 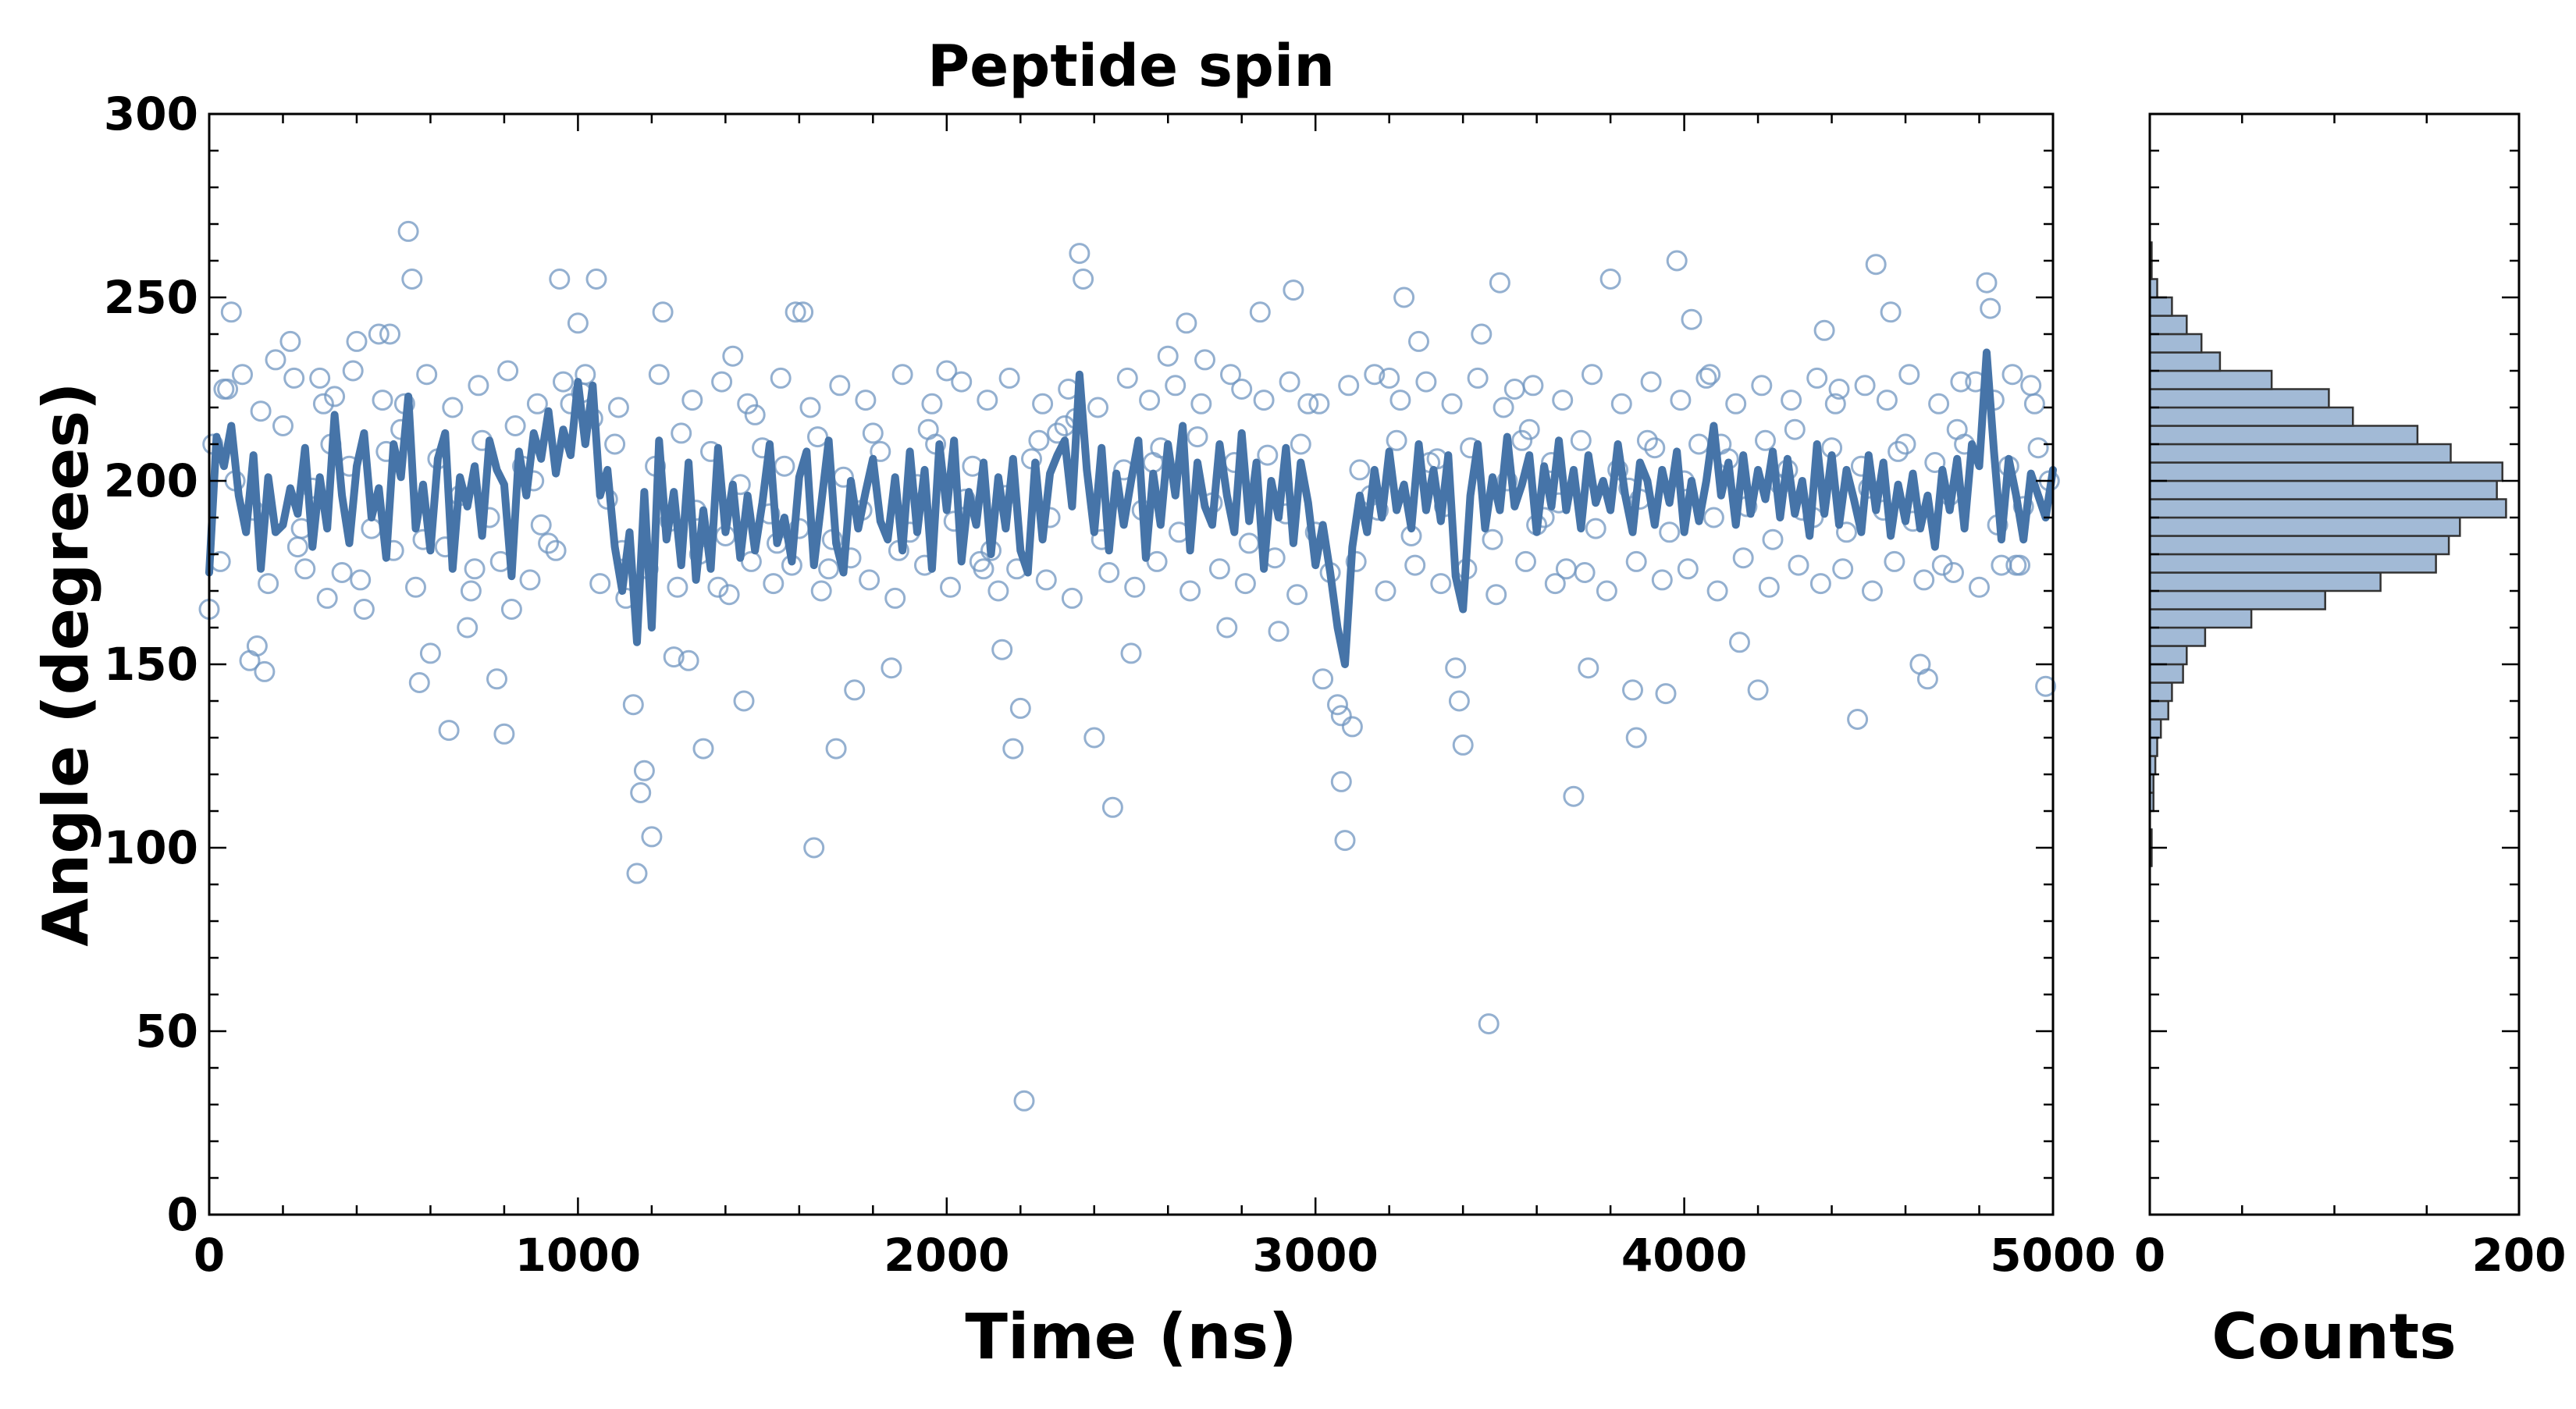 I want to click on x-tick-label: 3000, so click(x=1315, y=1255).